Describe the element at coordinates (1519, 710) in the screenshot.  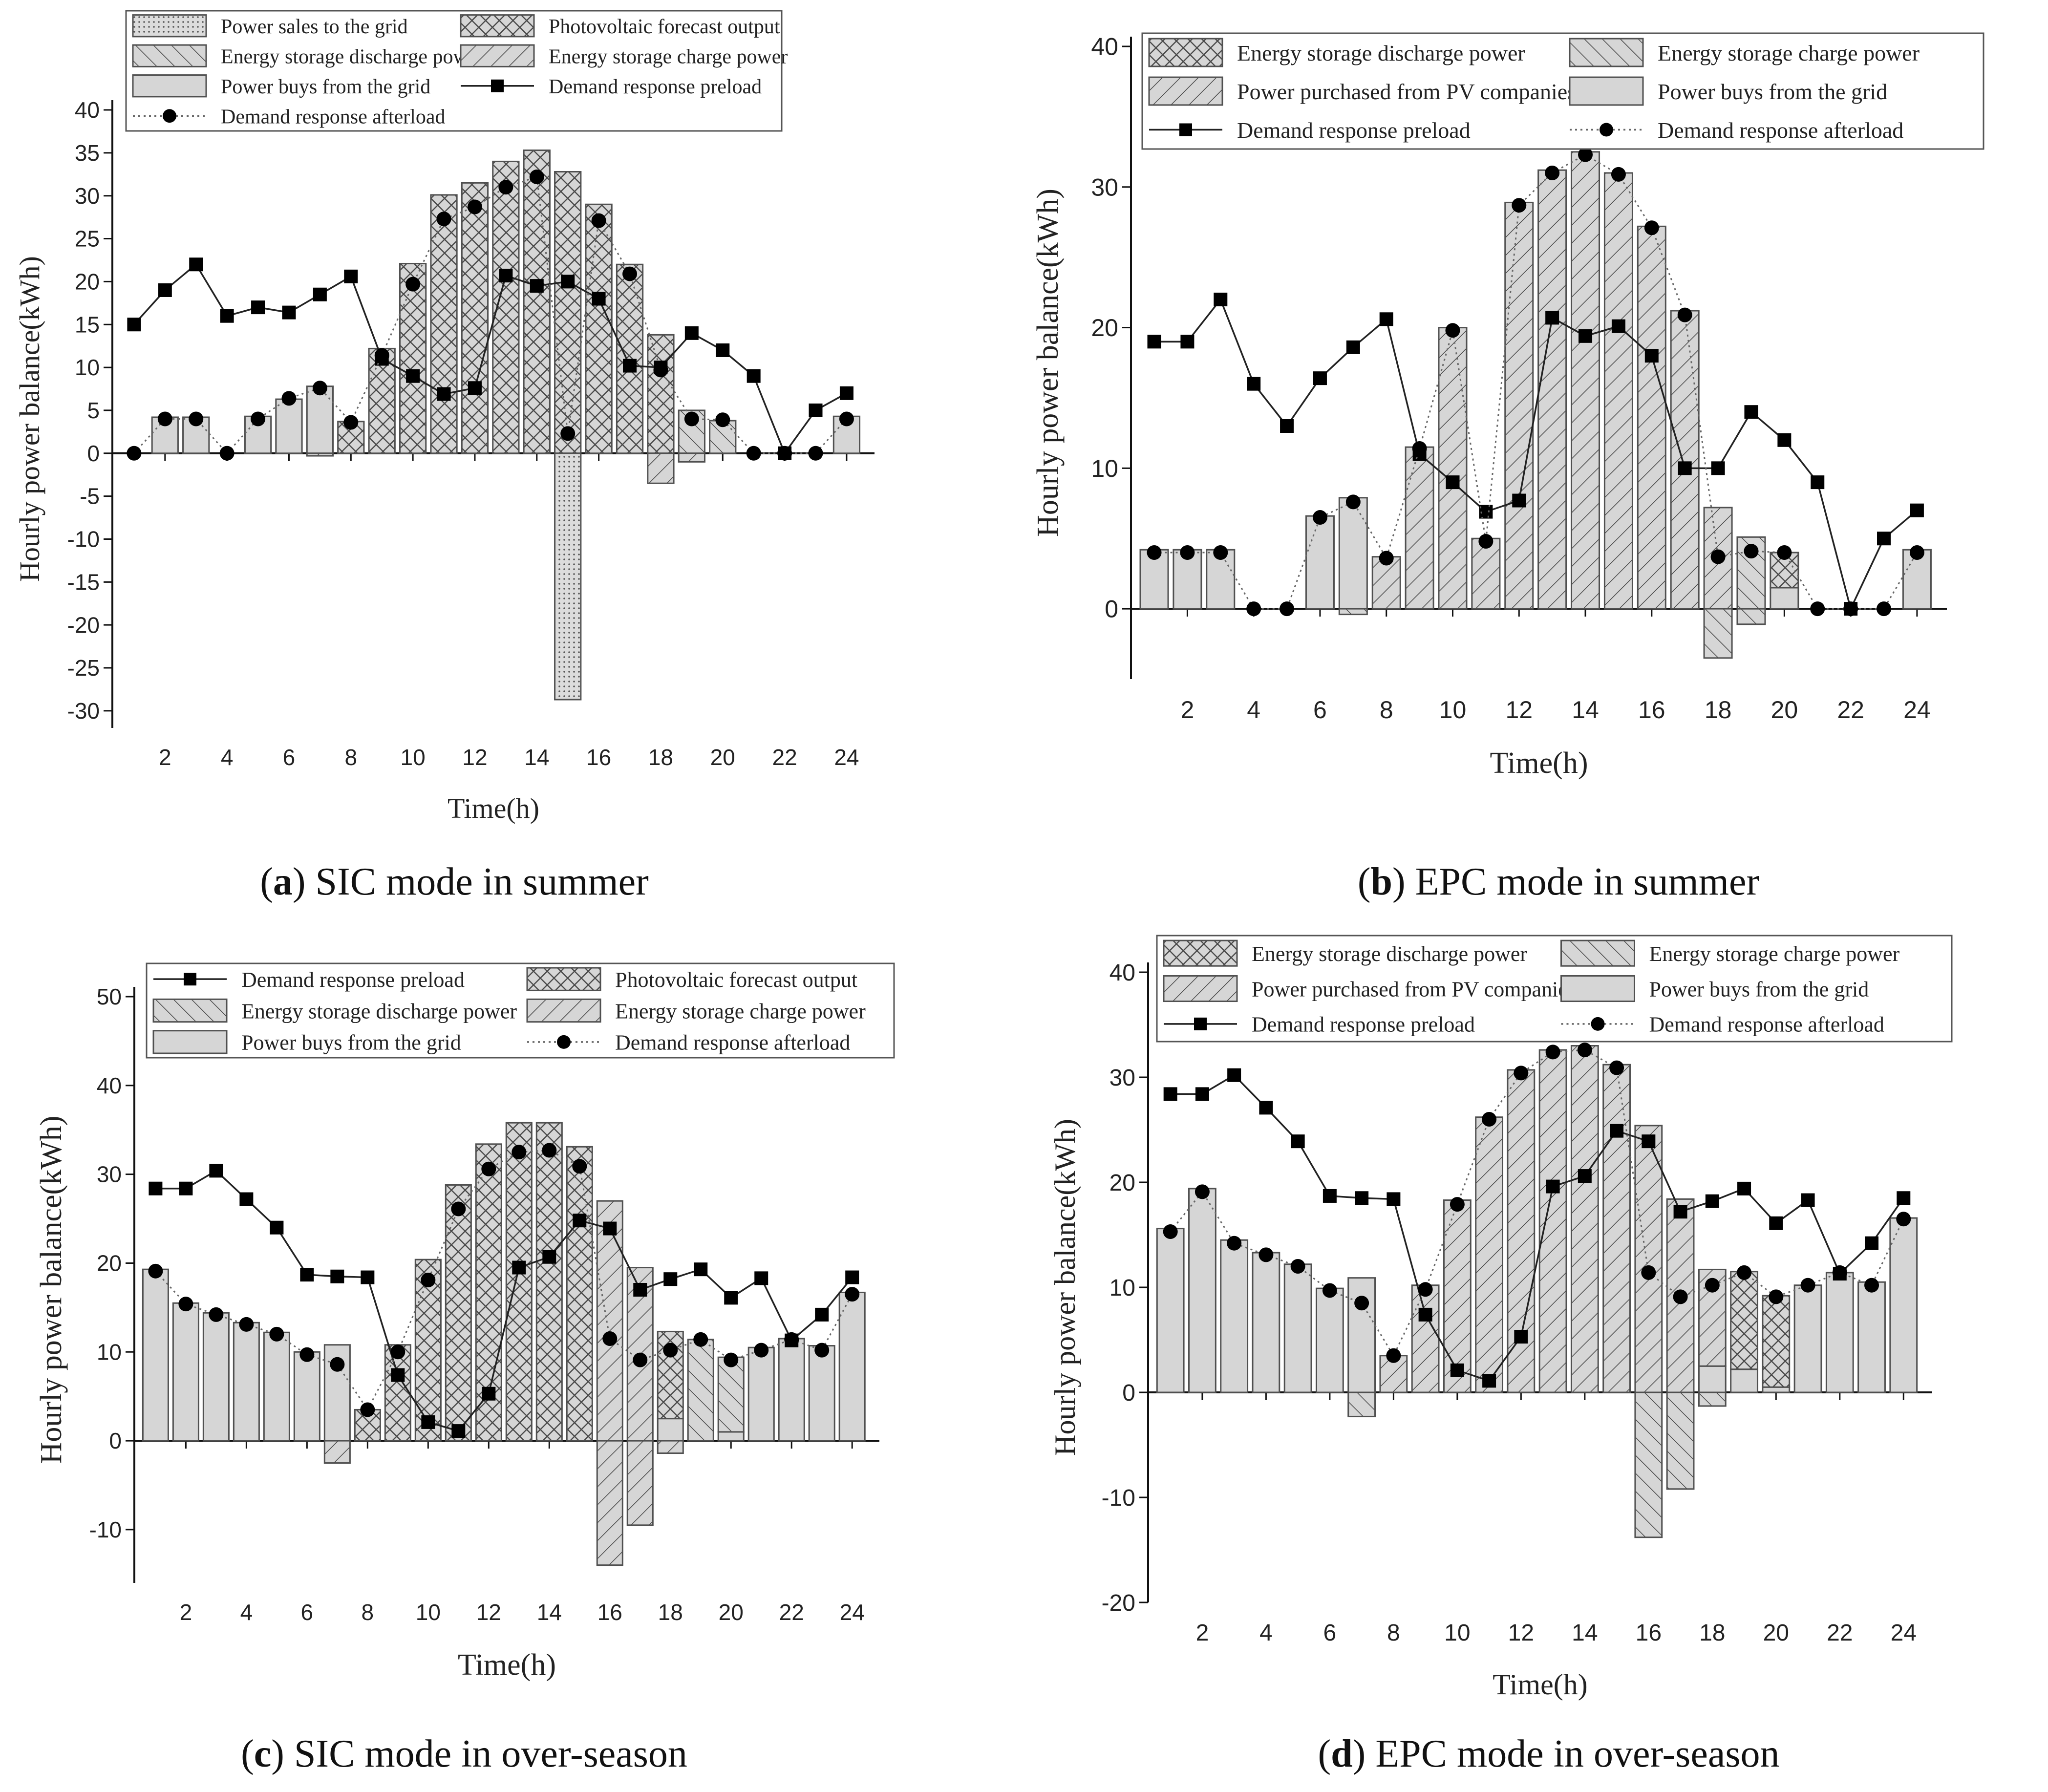
I see `x-tick-label: 12` at that location.